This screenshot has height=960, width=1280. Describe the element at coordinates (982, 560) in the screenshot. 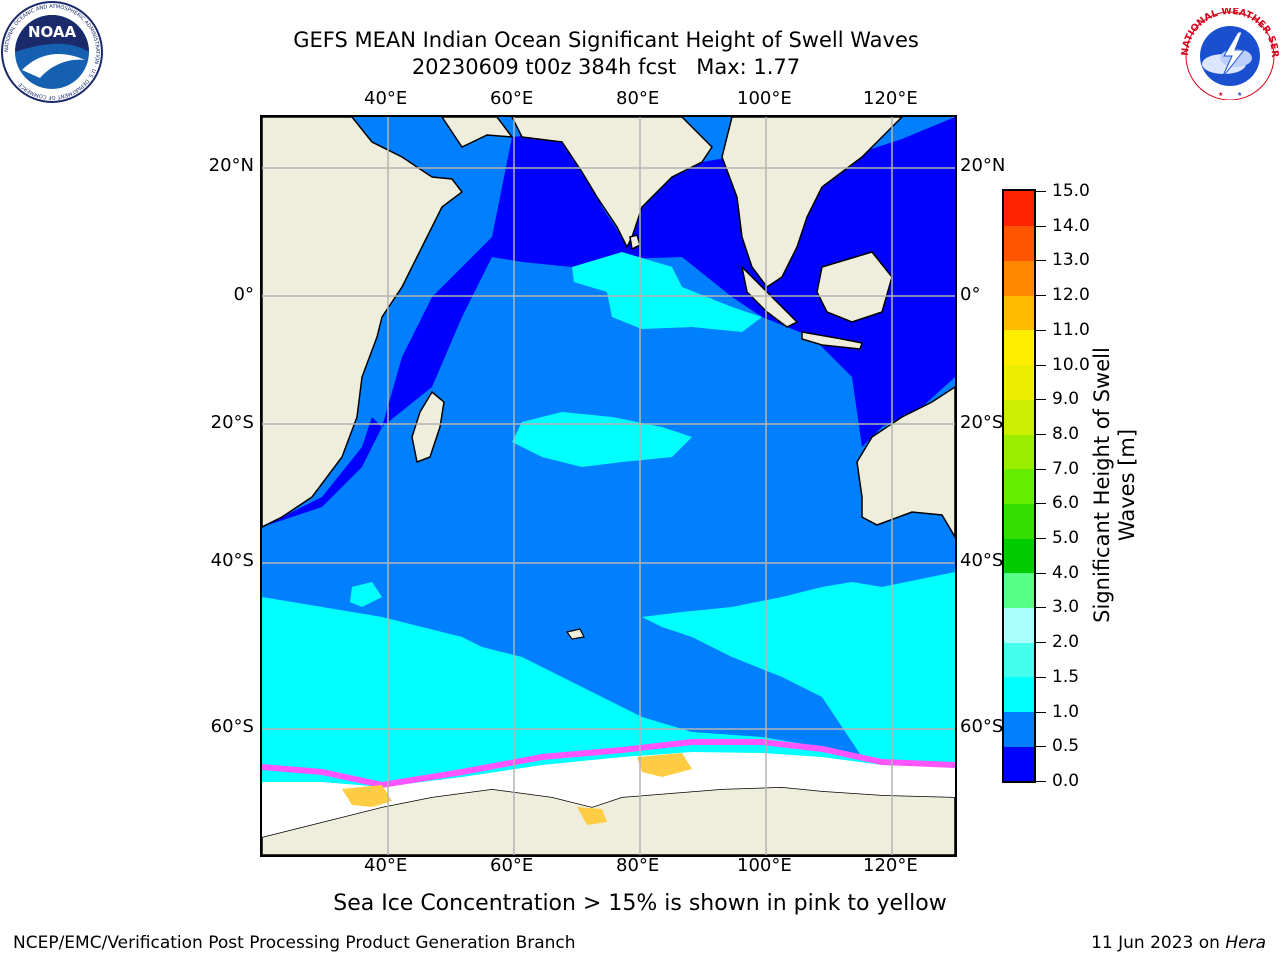

I see `lat-label-right: 40°S` at that location.